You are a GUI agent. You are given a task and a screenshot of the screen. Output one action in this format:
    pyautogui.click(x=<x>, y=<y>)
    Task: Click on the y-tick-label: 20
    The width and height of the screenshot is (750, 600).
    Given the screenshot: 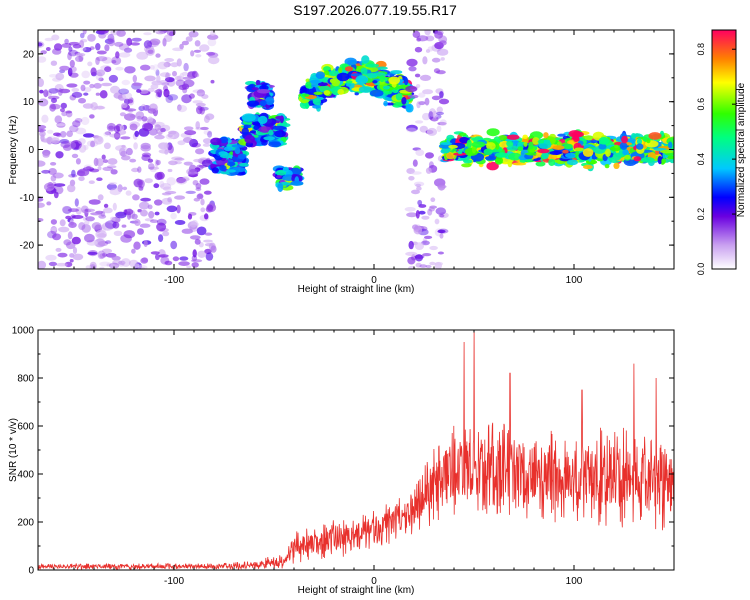 What is the action you would take?
    pyautogui.click(x=29, y=54)
    